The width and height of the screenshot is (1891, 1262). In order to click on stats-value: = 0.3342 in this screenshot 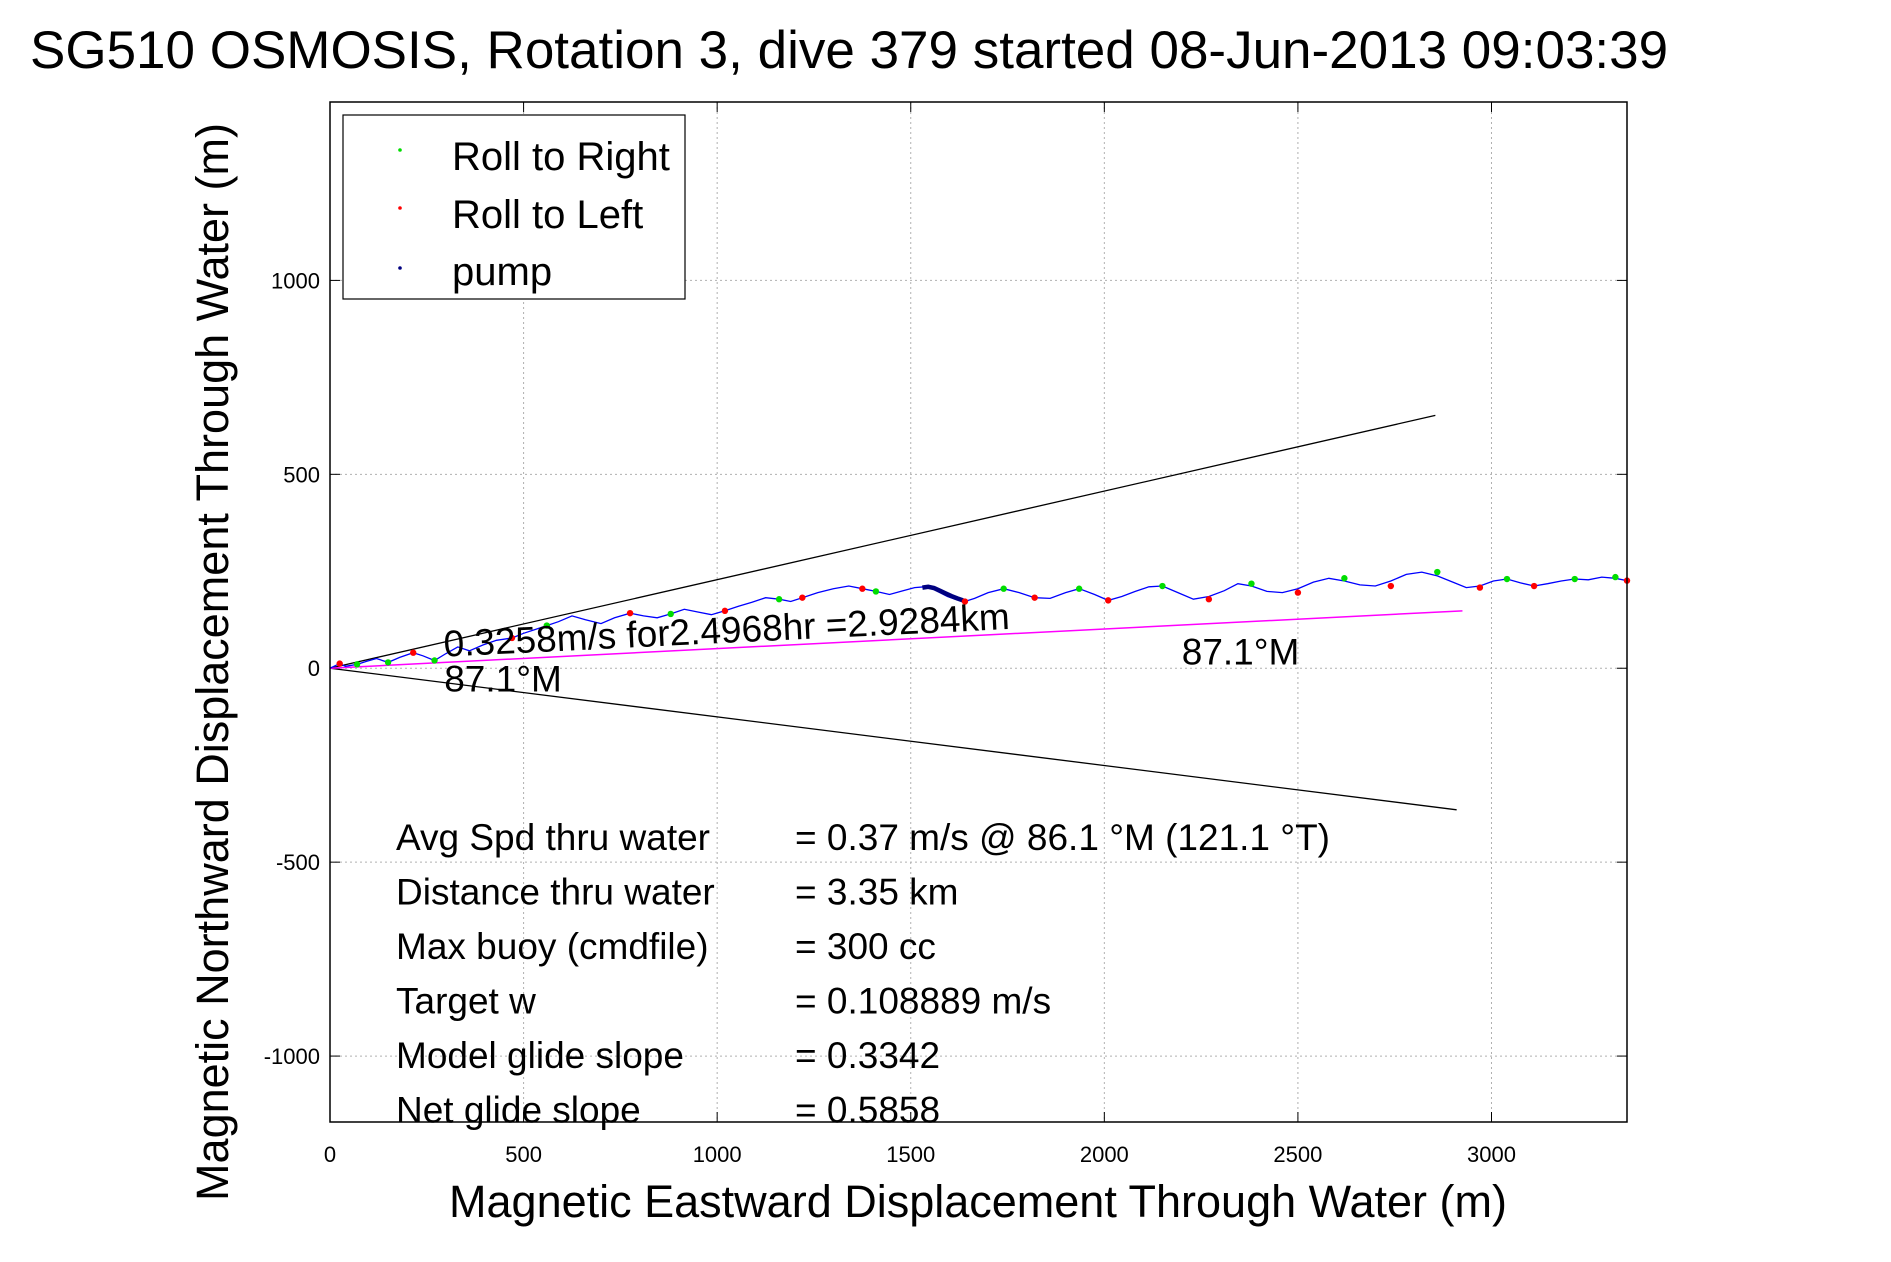, I will do `click(867, 1055)`.